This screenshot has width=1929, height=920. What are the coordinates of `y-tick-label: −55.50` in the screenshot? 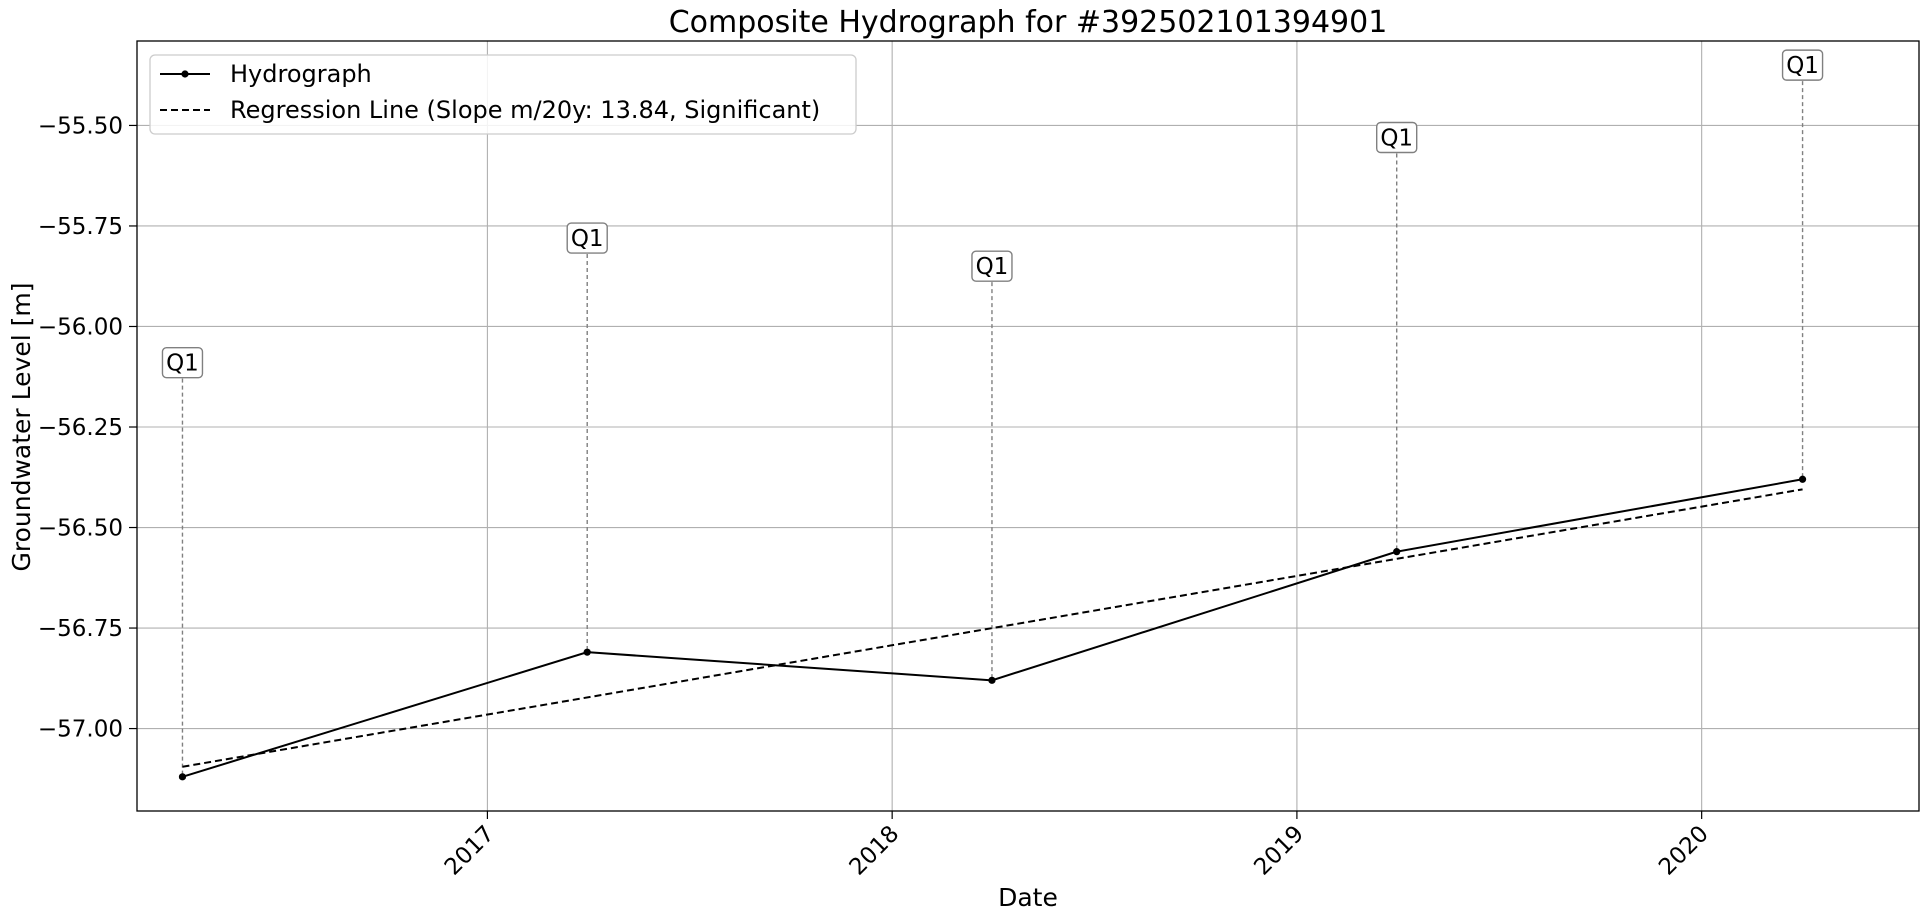 It's located at (80, 126).